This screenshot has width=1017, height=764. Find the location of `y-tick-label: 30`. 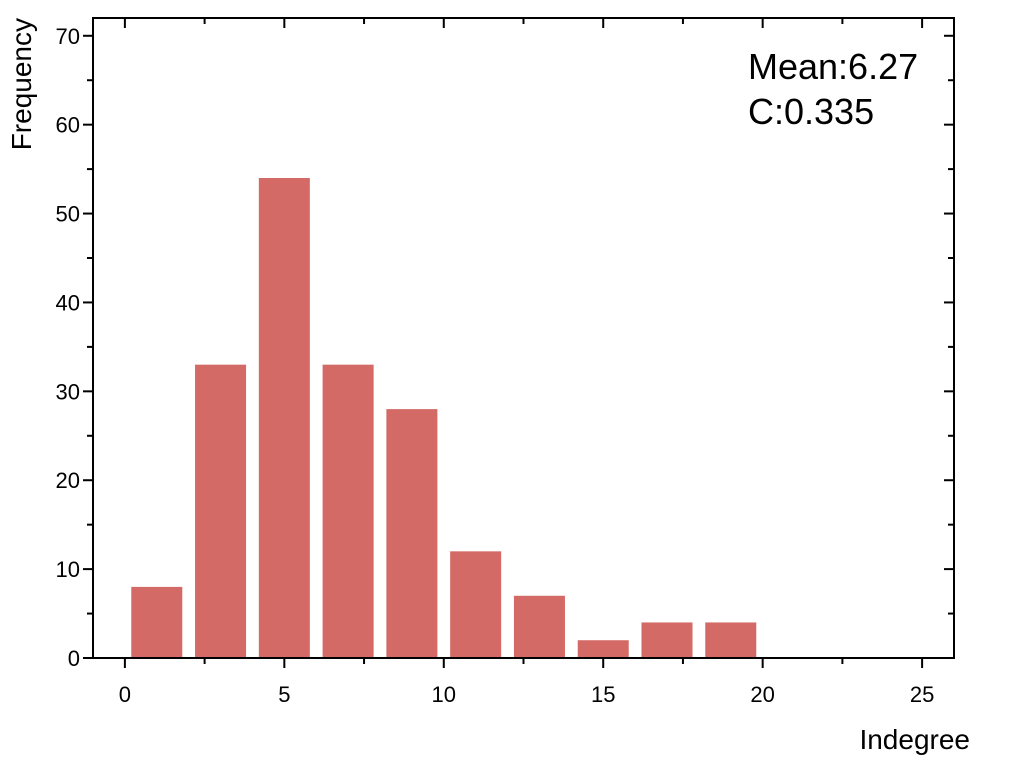

y-tick-label: 30 is located at coordinates (68, 391).